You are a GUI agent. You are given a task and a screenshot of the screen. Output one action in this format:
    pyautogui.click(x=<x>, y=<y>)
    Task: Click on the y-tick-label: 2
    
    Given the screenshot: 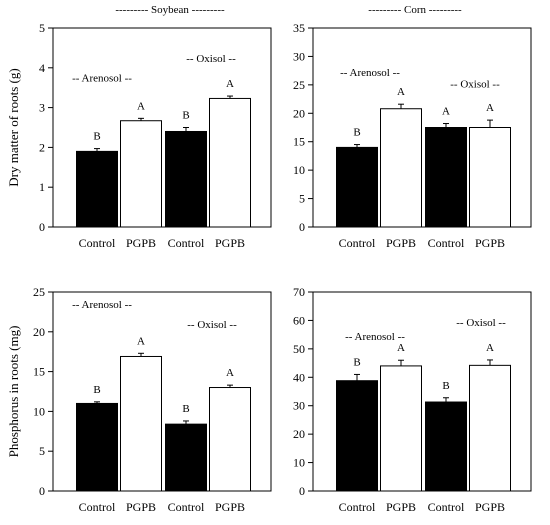 What is the action you would take?
    pyautogui.click(x=42, y=147)
    